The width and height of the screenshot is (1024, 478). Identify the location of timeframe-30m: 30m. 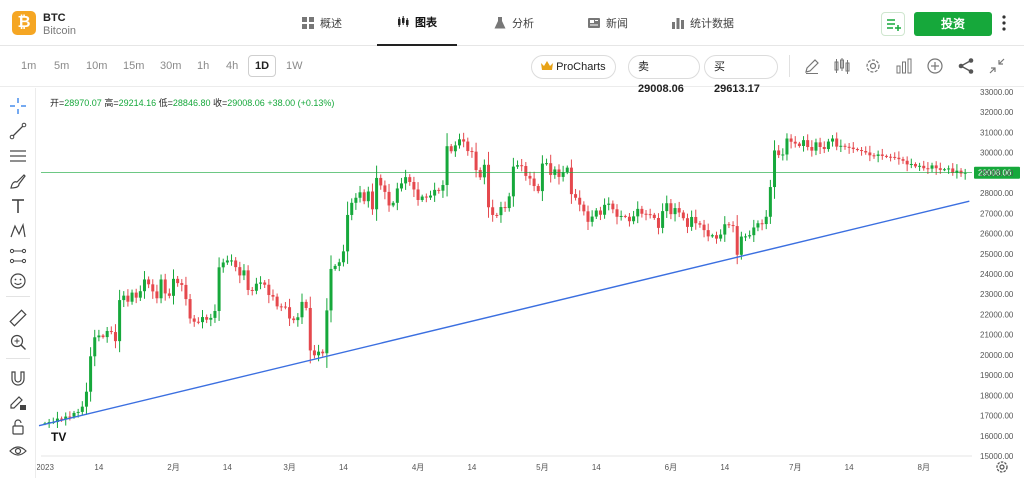
(171, 66).